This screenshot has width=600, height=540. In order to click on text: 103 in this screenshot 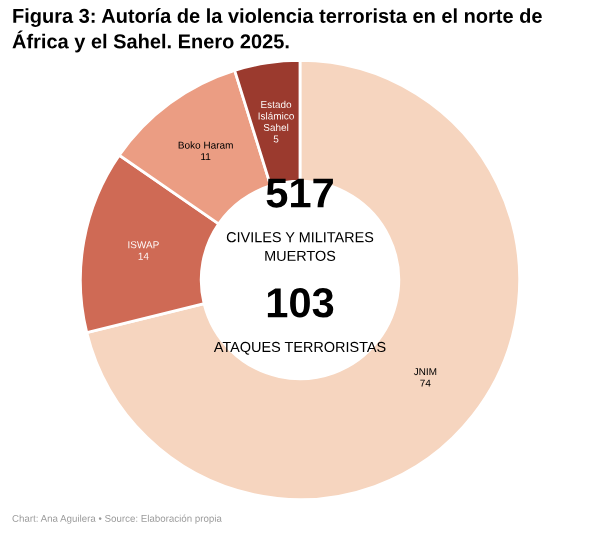, I will do `click(300, 303)`.